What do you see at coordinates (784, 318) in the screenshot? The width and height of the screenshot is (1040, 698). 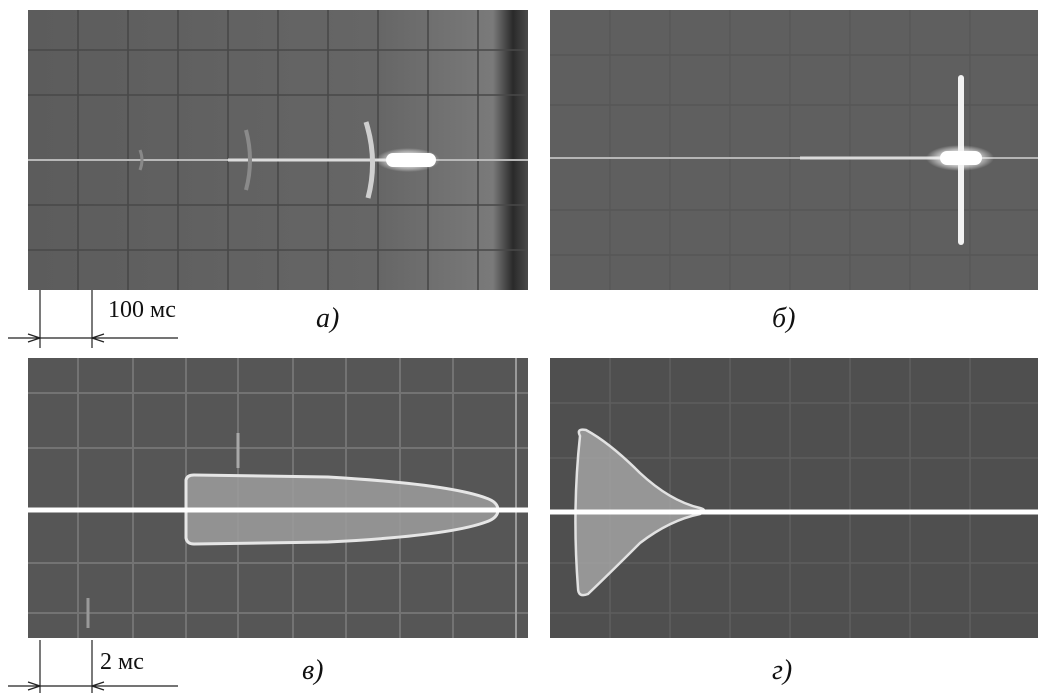 I see `caption-b: б)` at bounding box center [784, 318].